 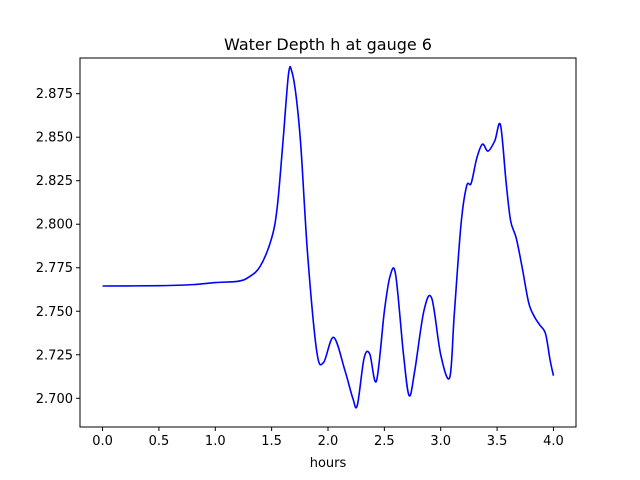 I want to click on x-tick-label: 2.5, so click(x=384, y=441).